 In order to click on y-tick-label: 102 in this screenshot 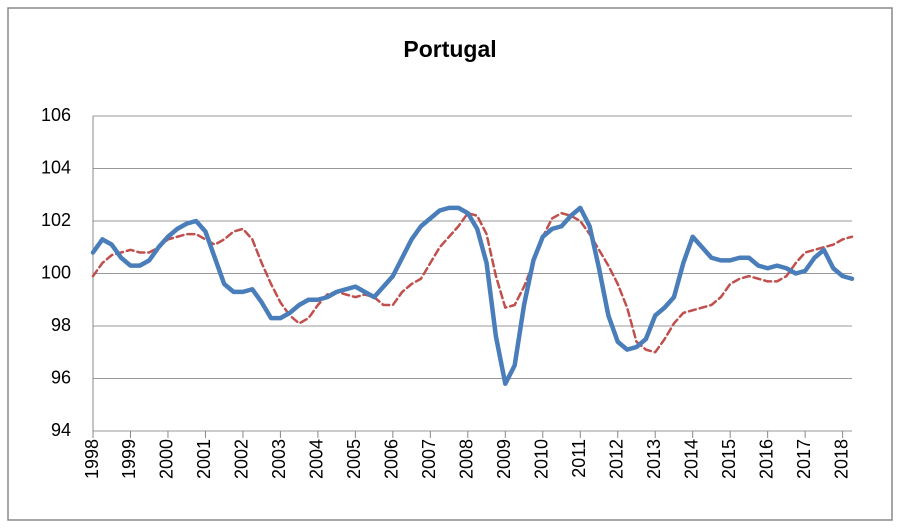, I will do `click(56, 220)`.